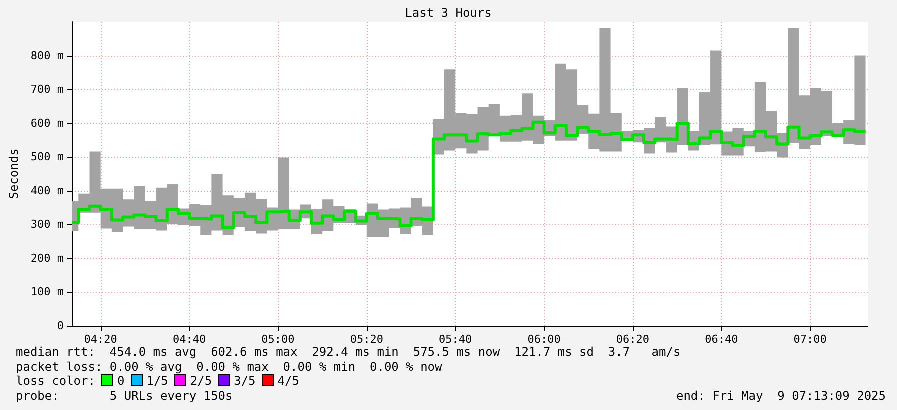  I want to click on text: 2/5, so click(201, 381).